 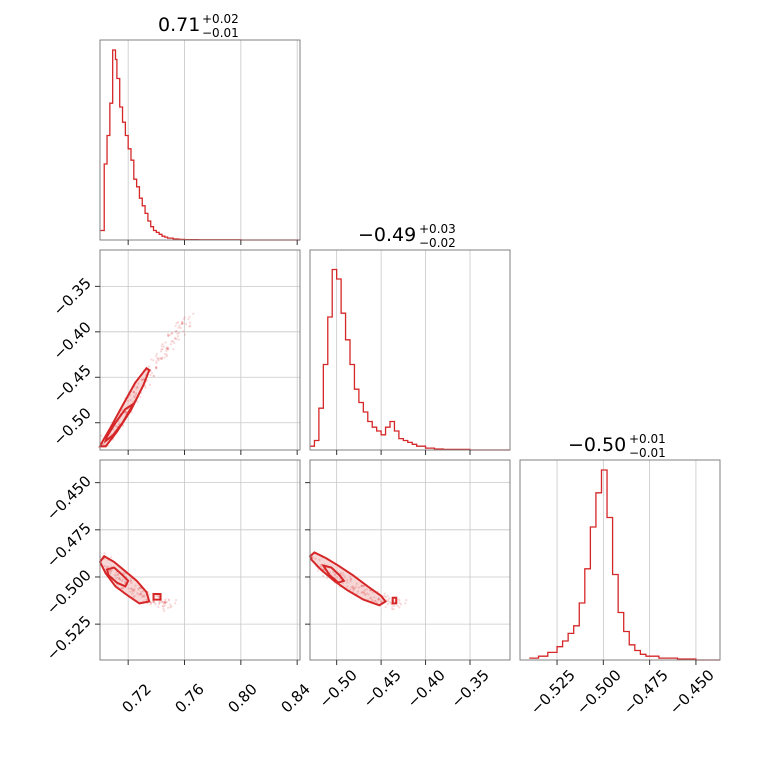 I want to click on x-ticklabel: 0.72, so click(x=136, y=698).